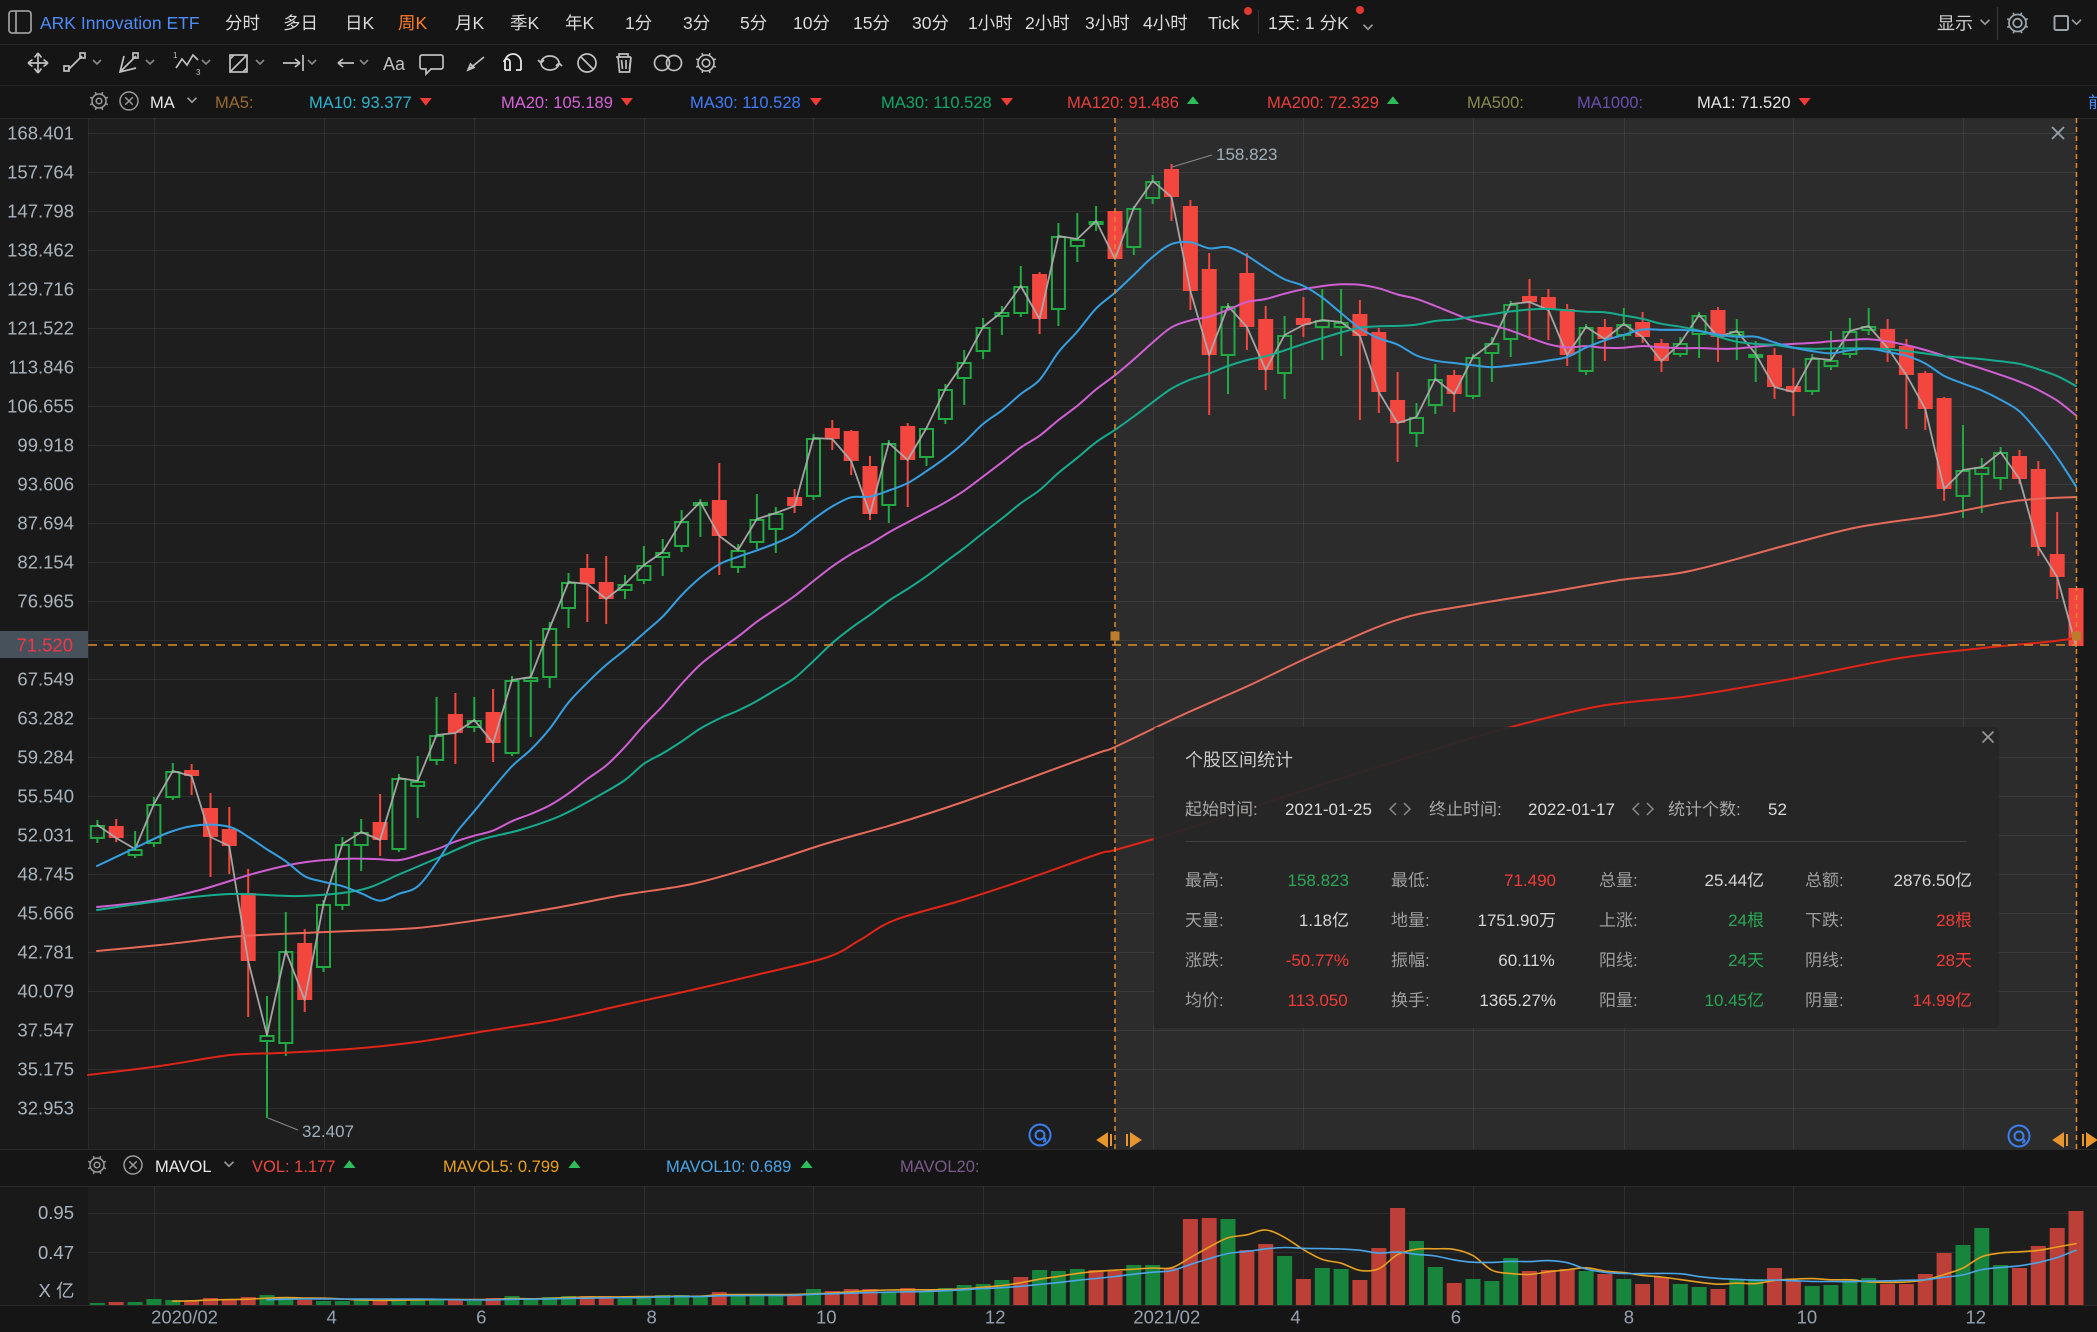  Describe the element at coordinates (45, 1290) in the screenshot. I see `svg-text: X` at that location.